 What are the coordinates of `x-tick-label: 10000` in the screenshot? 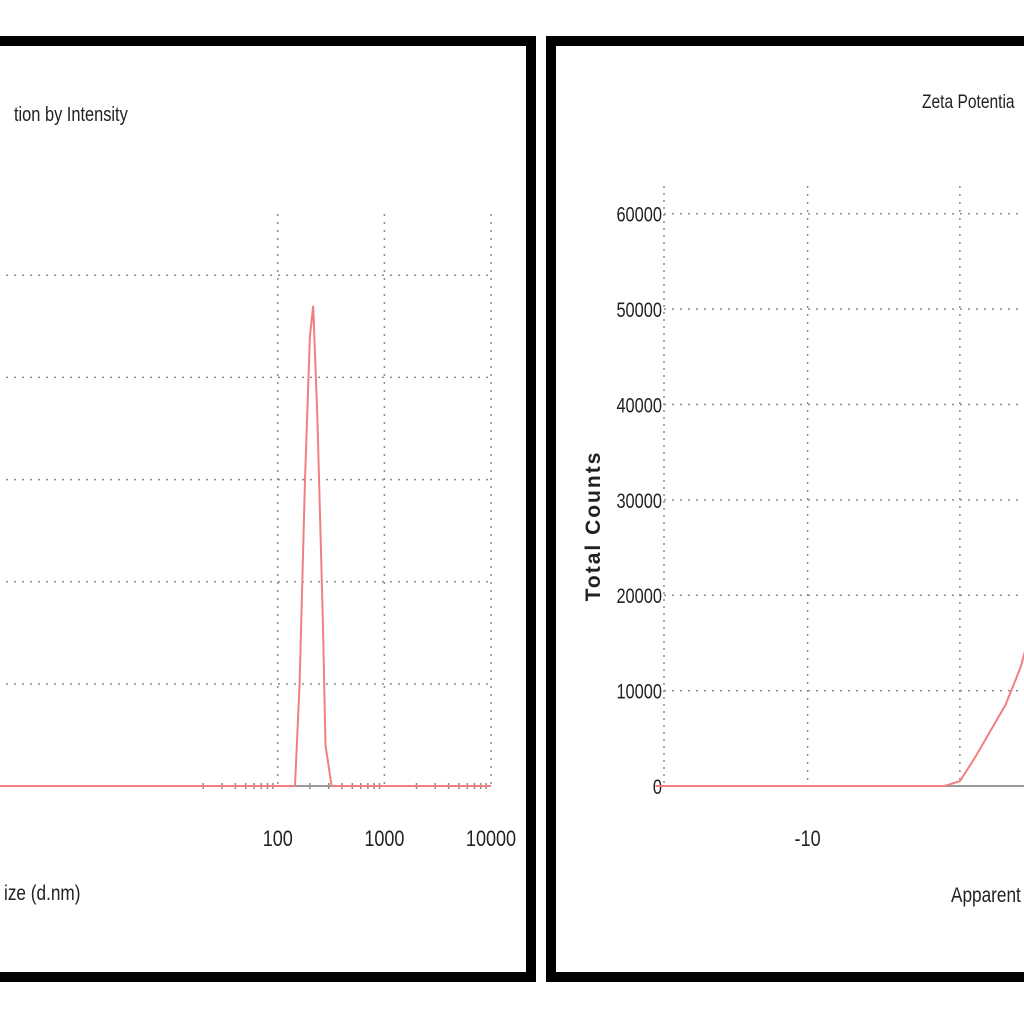 It's located at (491, 839).